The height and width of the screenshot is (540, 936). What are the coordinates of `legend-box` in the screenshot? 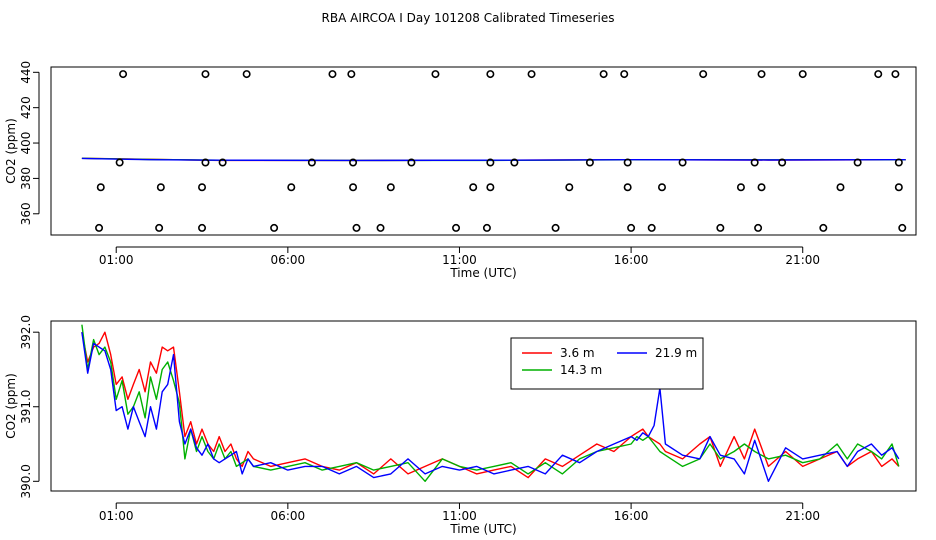 It's located at (607, 363).